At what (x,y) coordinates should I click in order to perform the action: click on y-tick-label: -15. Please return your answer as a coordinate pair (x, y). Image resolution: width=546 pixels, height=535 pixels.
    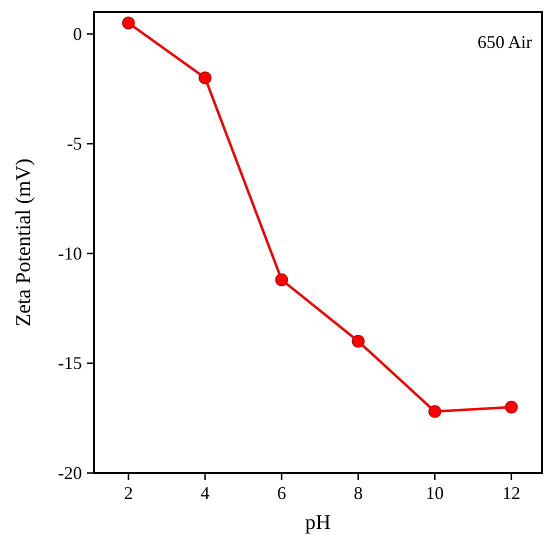
    Looking at the image, I should click on (70, 363).